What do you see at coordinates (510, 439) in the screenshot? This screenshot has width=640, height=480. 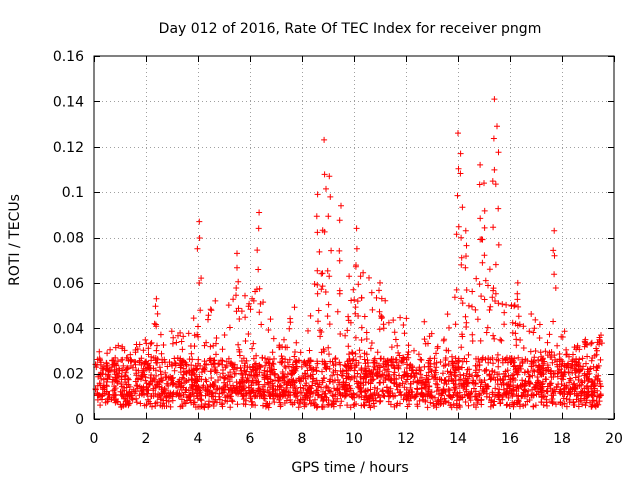 I see `x-tick-label: 16` at bounding box center [510, 439].